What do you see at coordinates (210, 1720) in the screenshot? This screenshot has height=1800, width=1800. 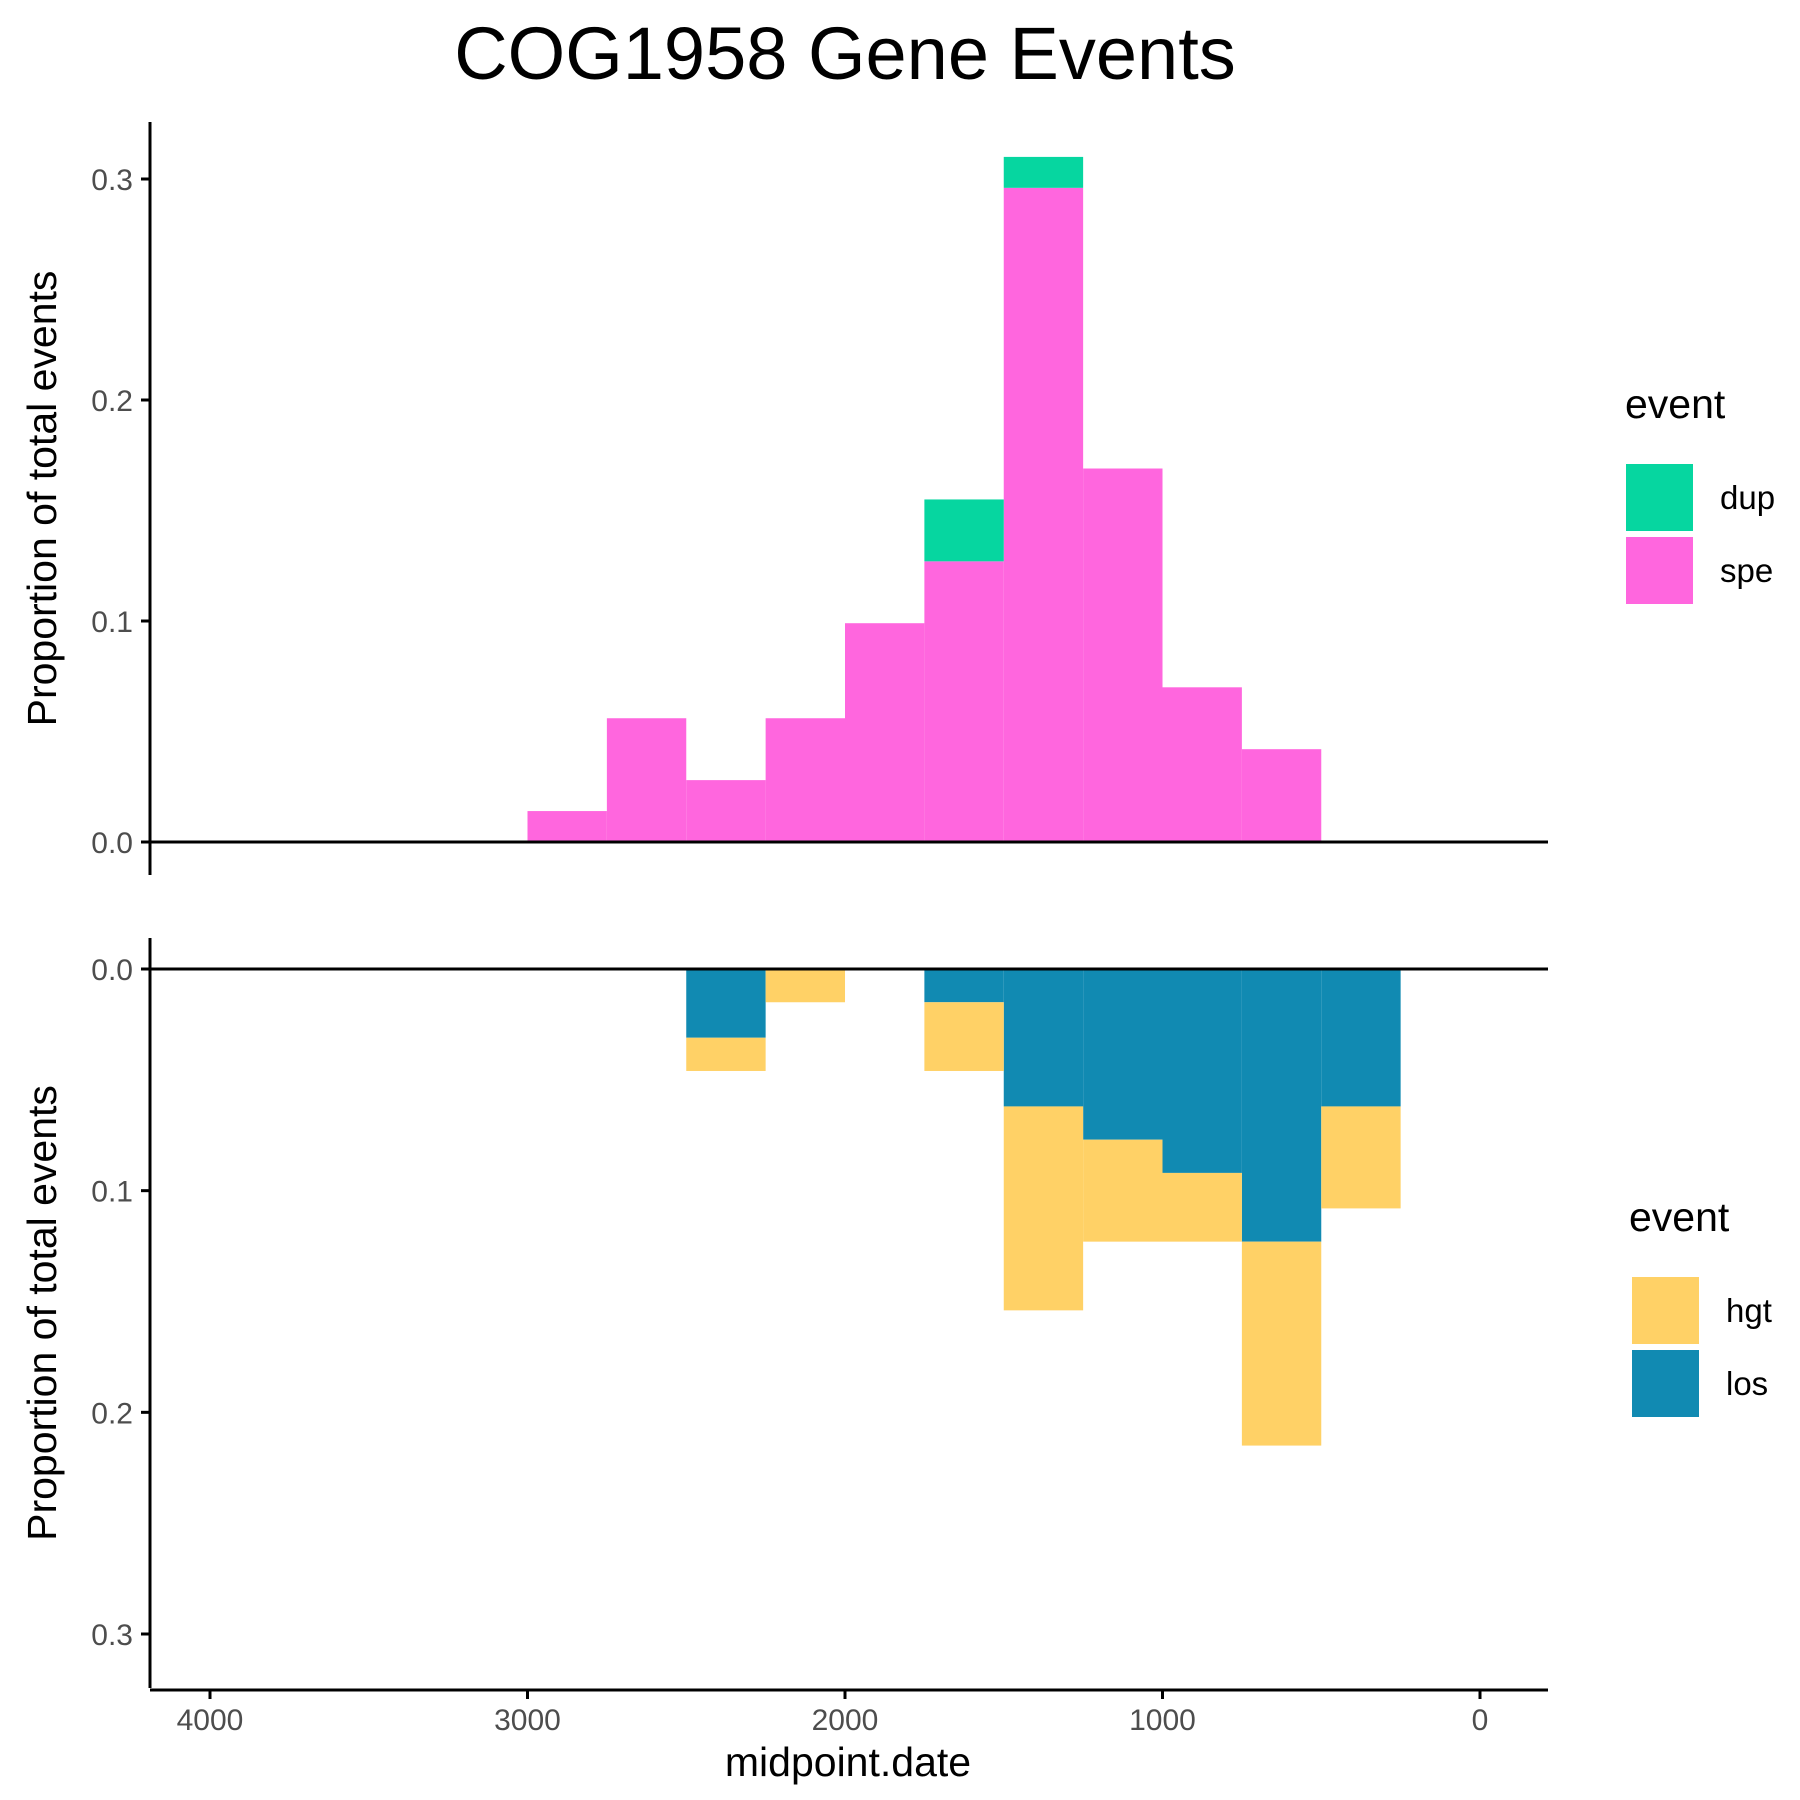 I see `x-tick-label: 4000` at bounding box center [210, 1720].